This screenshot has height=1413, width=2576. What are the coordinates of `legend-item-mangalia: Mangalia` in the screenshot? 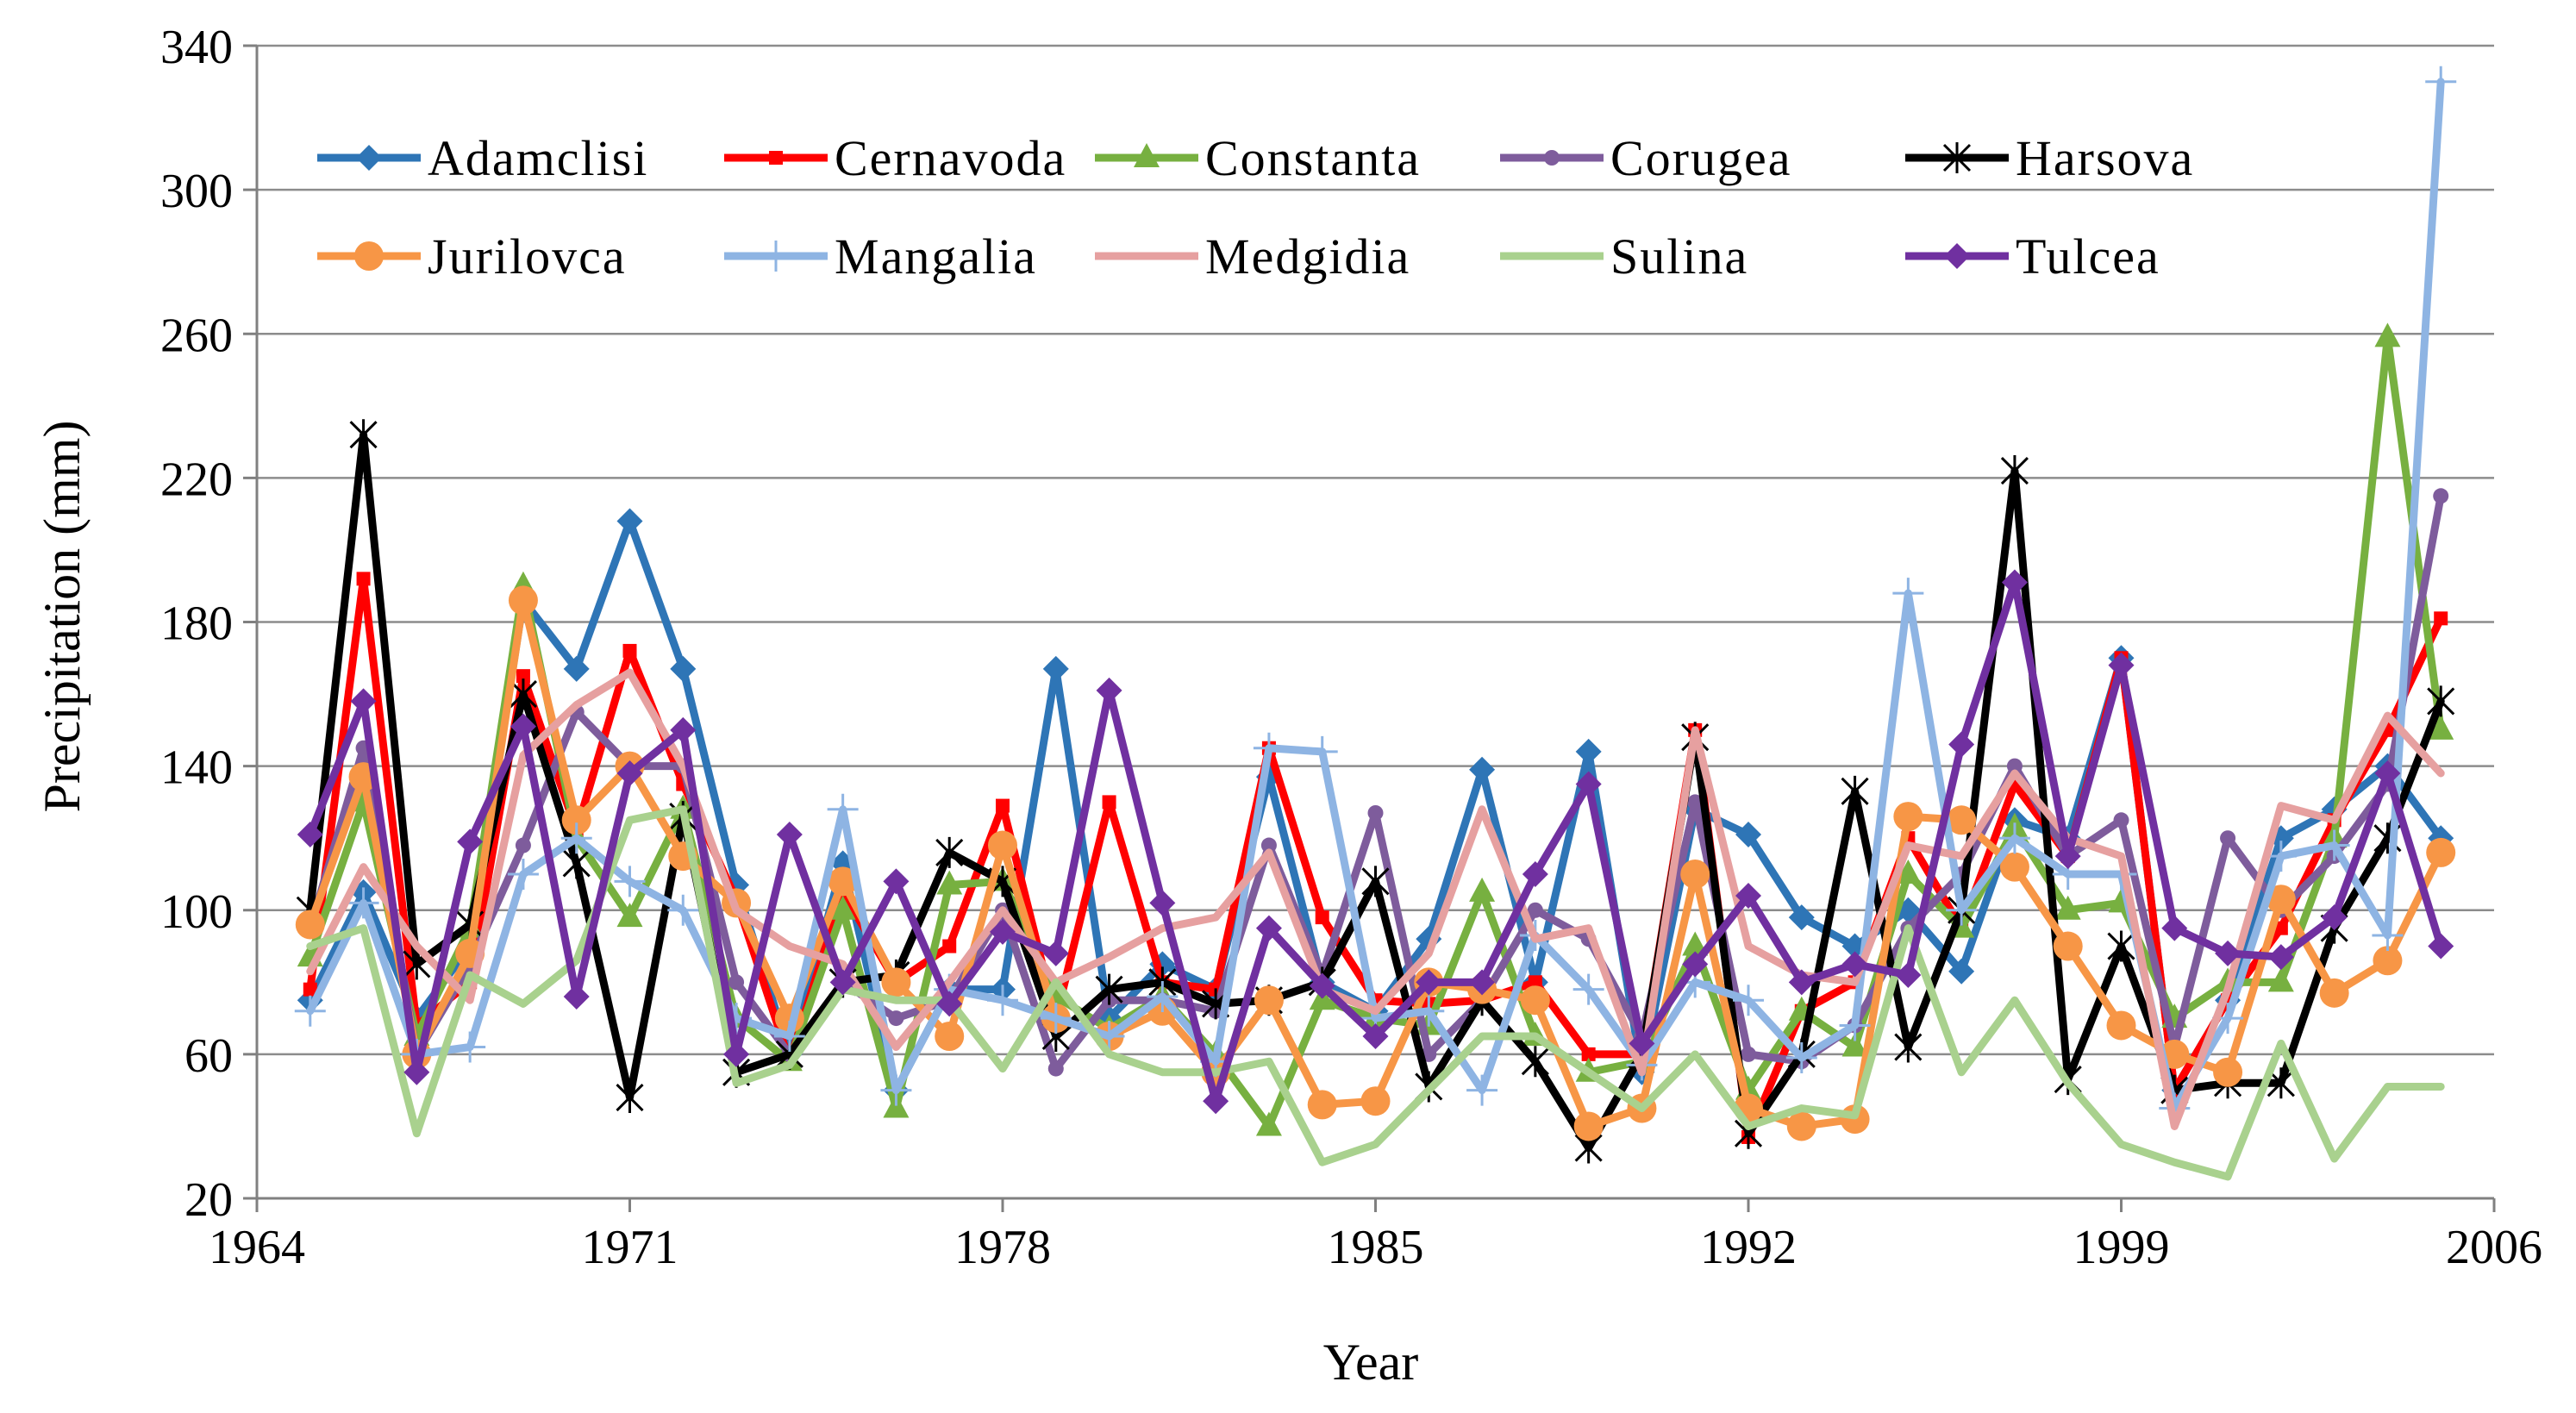 It's located at (879, 256).